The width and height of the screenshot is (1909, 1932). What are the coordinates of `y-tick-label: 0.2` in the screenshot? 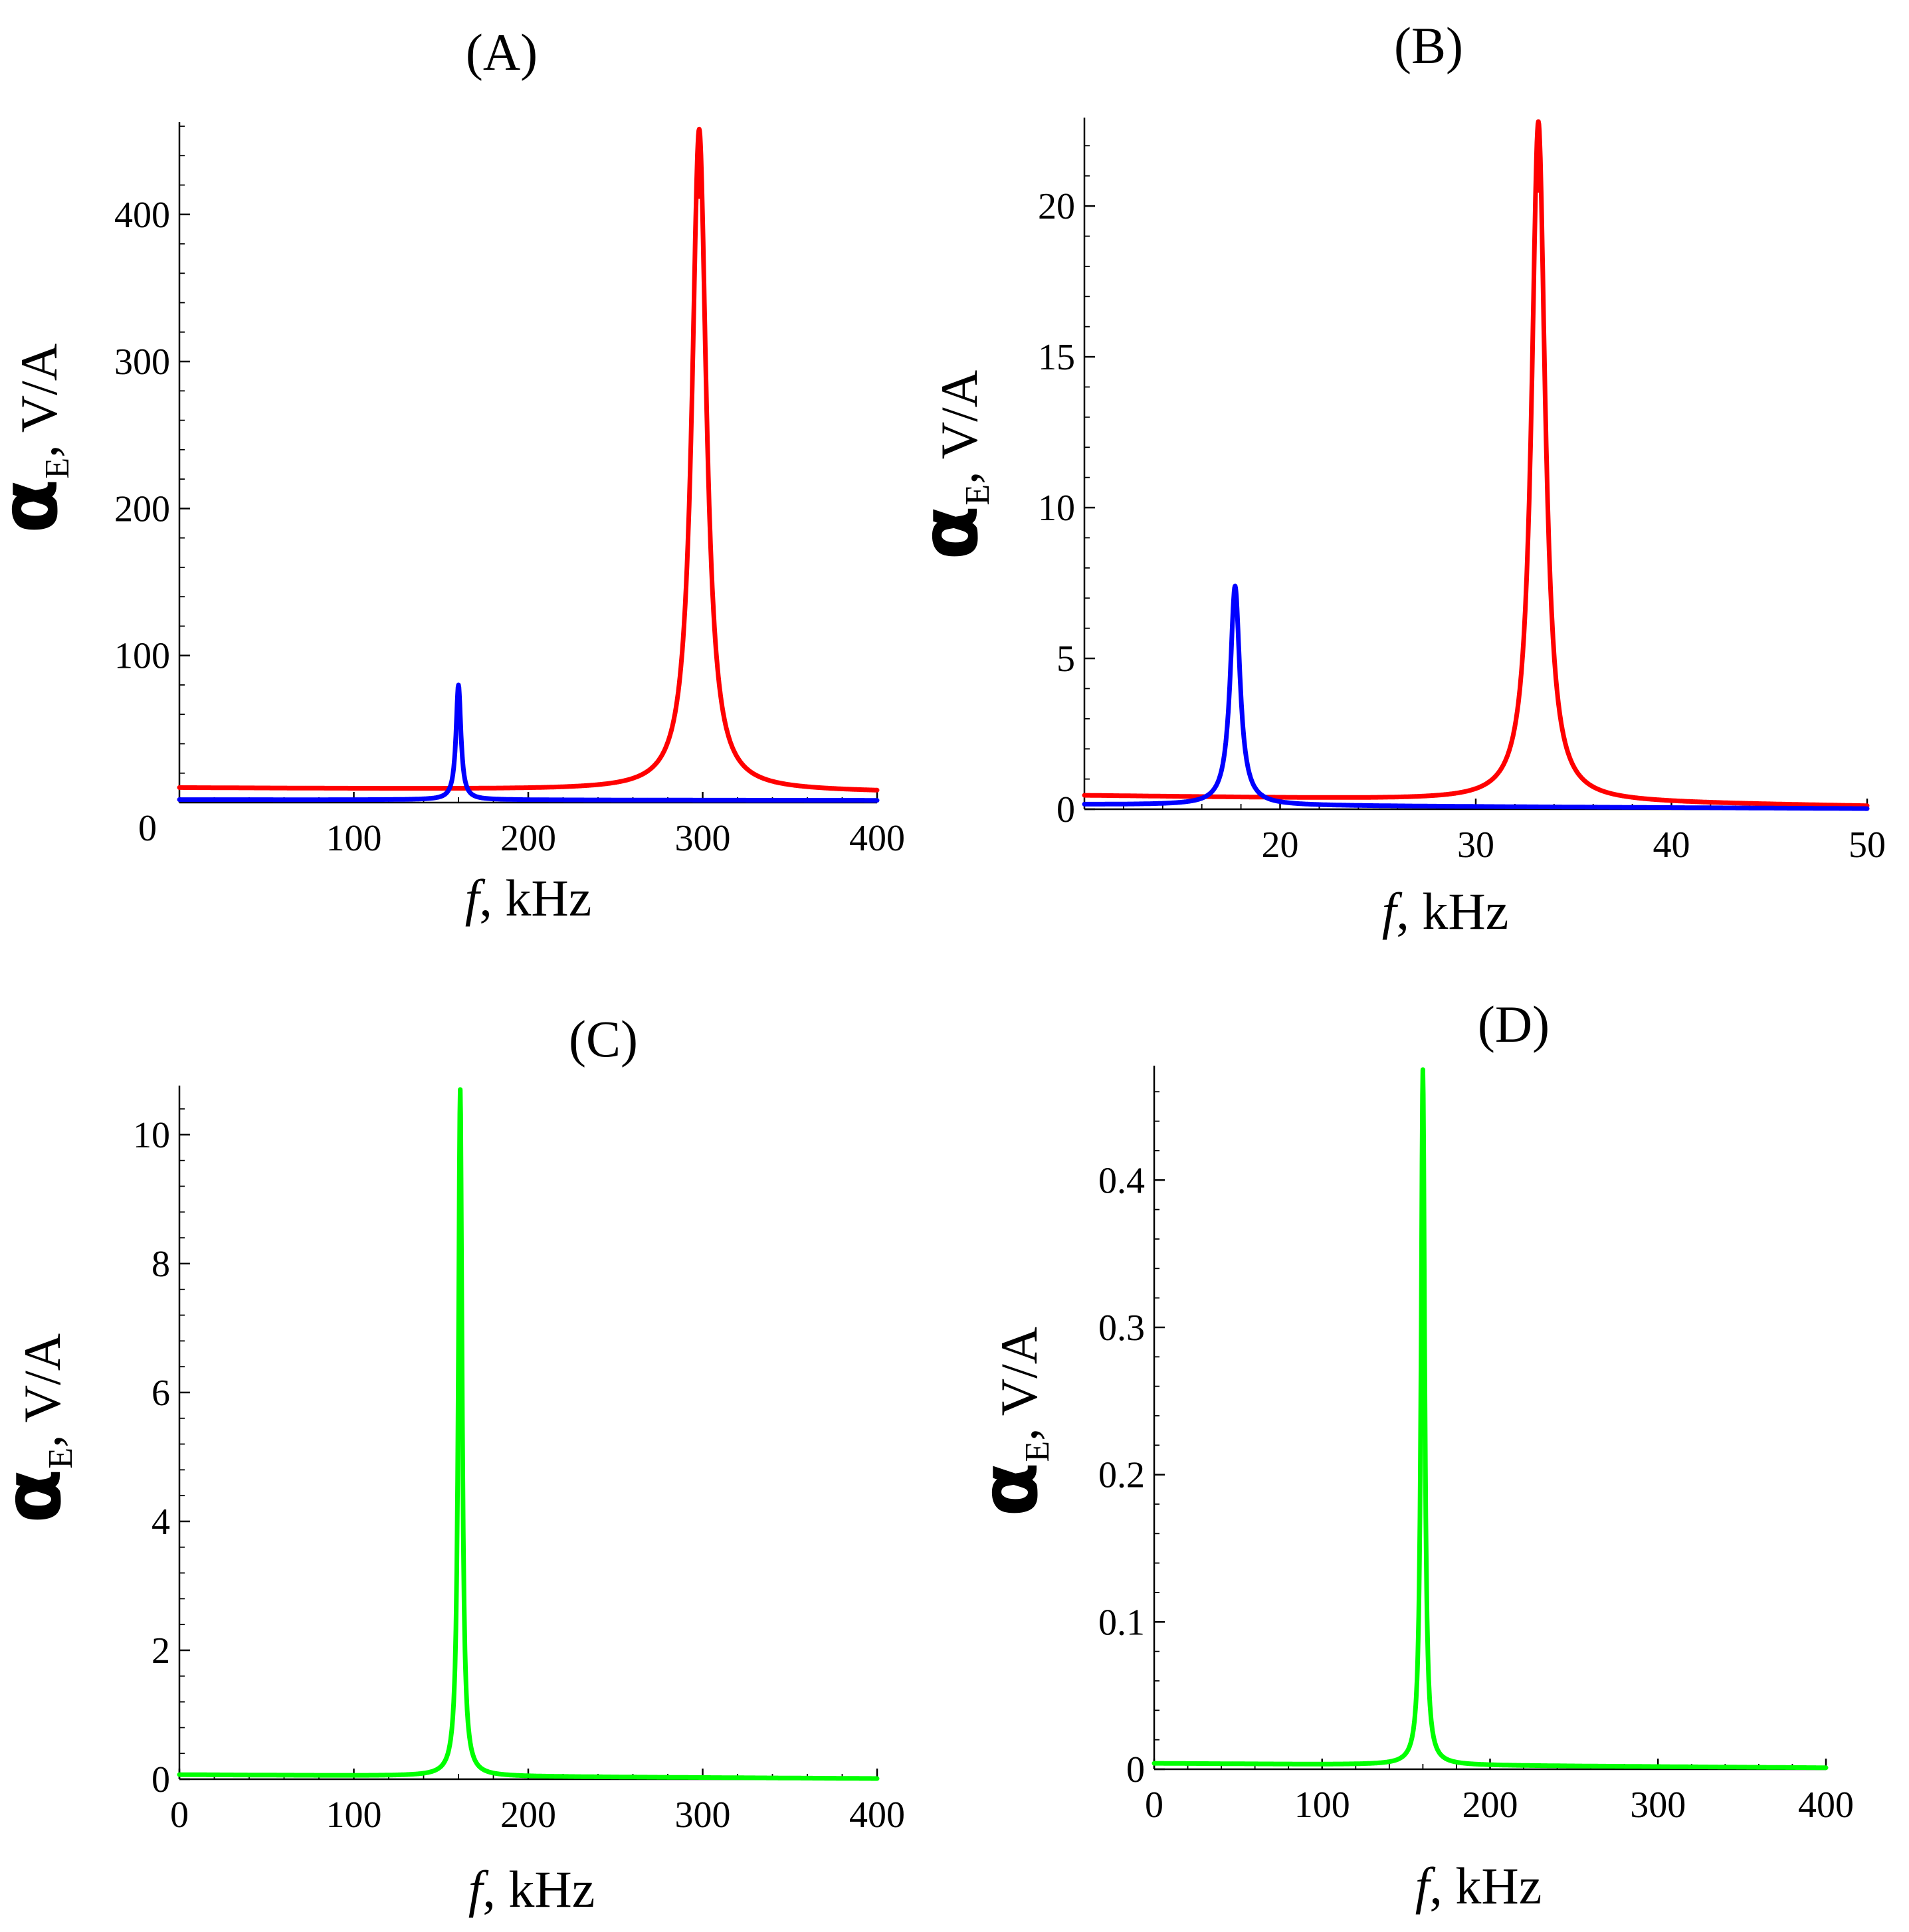 It's located at (1121, 1475).